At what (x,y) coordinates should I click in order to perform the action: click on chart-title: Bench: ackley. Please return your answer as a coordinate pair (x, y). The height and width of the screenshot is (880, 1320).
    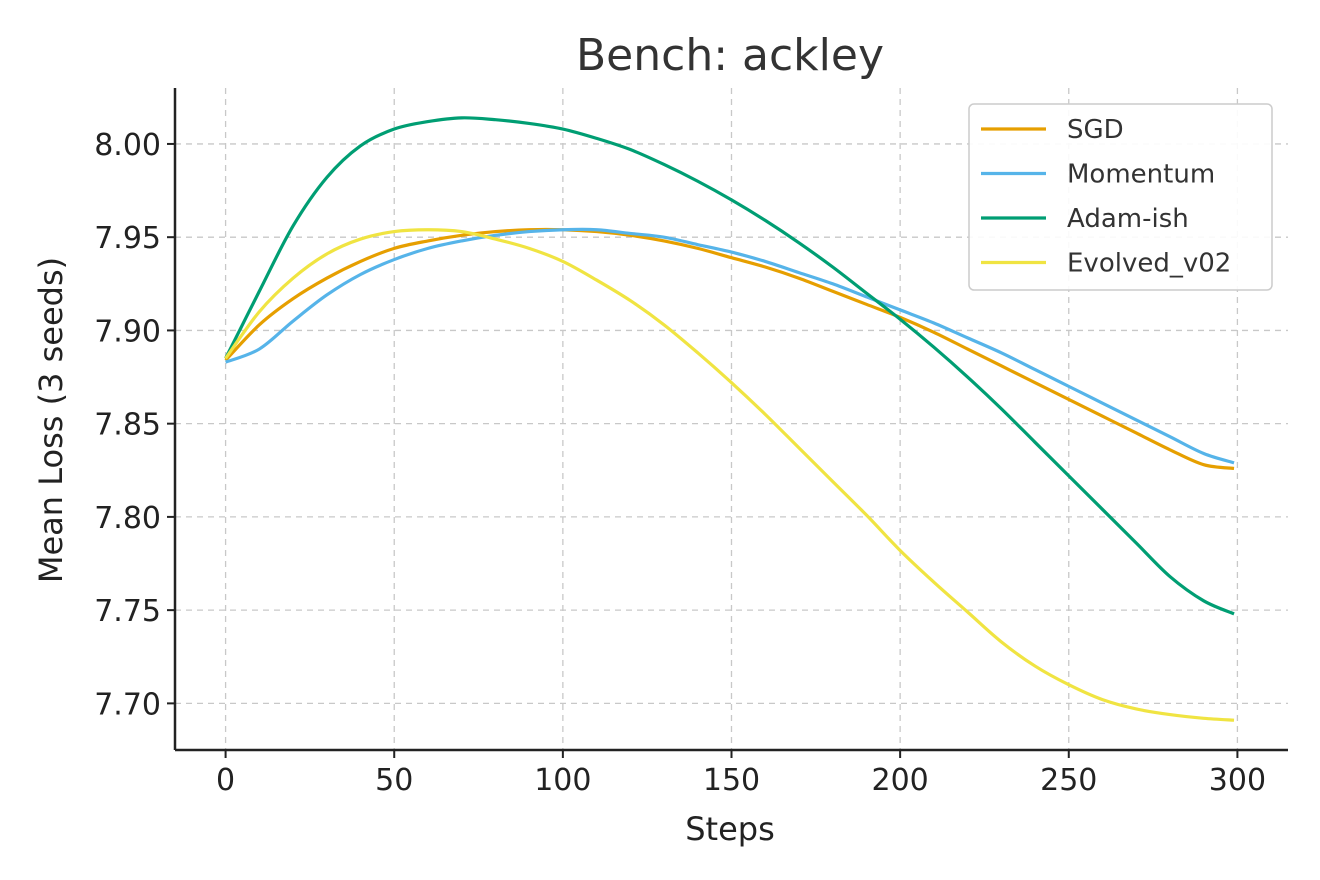
    Looking at the image, I should click on (730, 55).